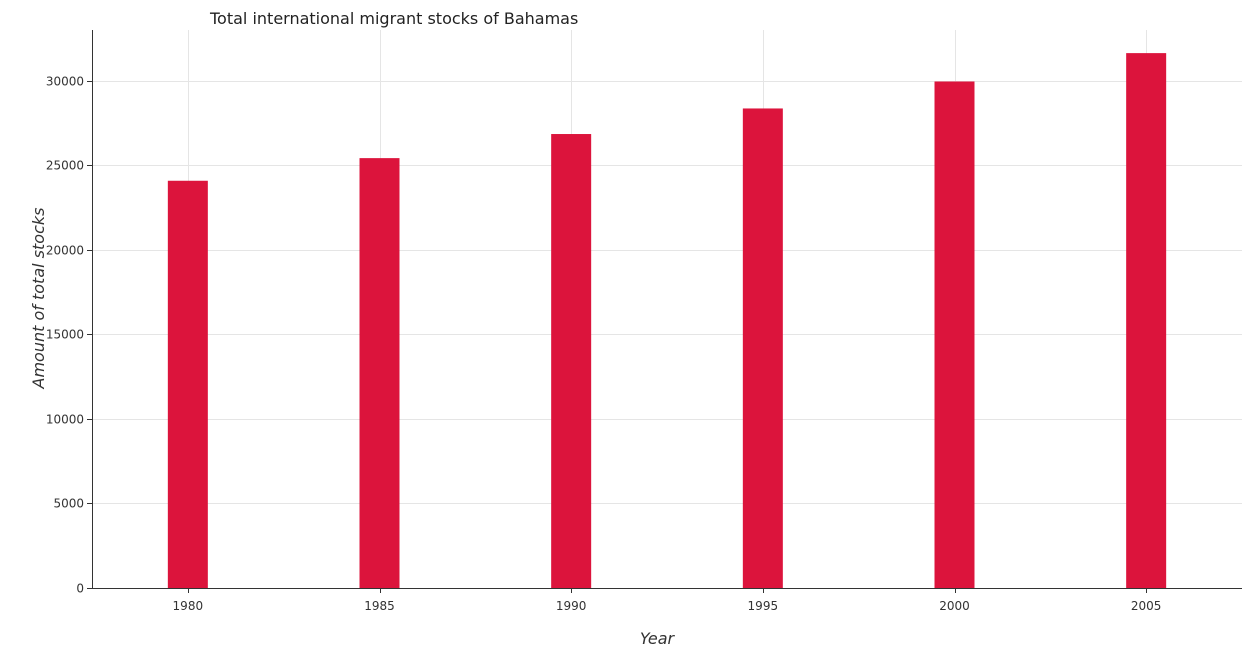  What do you see at coordinates (65, 335) in the screenshot?
I see `y-tick-label: 15000` at bounding box center [65, 335].